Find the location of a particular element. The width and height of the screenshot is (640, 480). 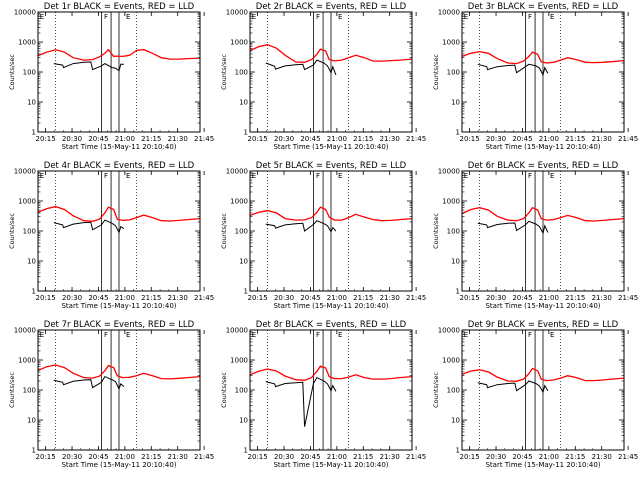

panel-title: Det 2r BLACK = Events, RED = LLD is located at coordinates (331, 7).